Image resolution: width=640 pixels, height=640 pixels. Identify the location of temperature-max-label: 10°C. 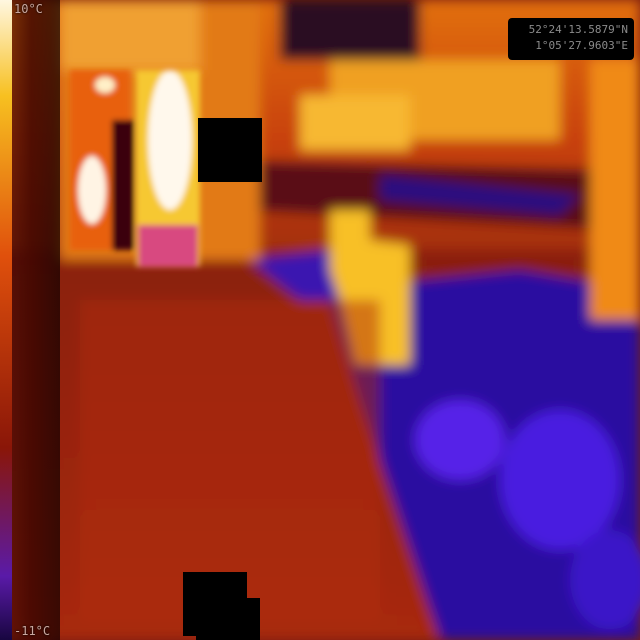
(28, 9).